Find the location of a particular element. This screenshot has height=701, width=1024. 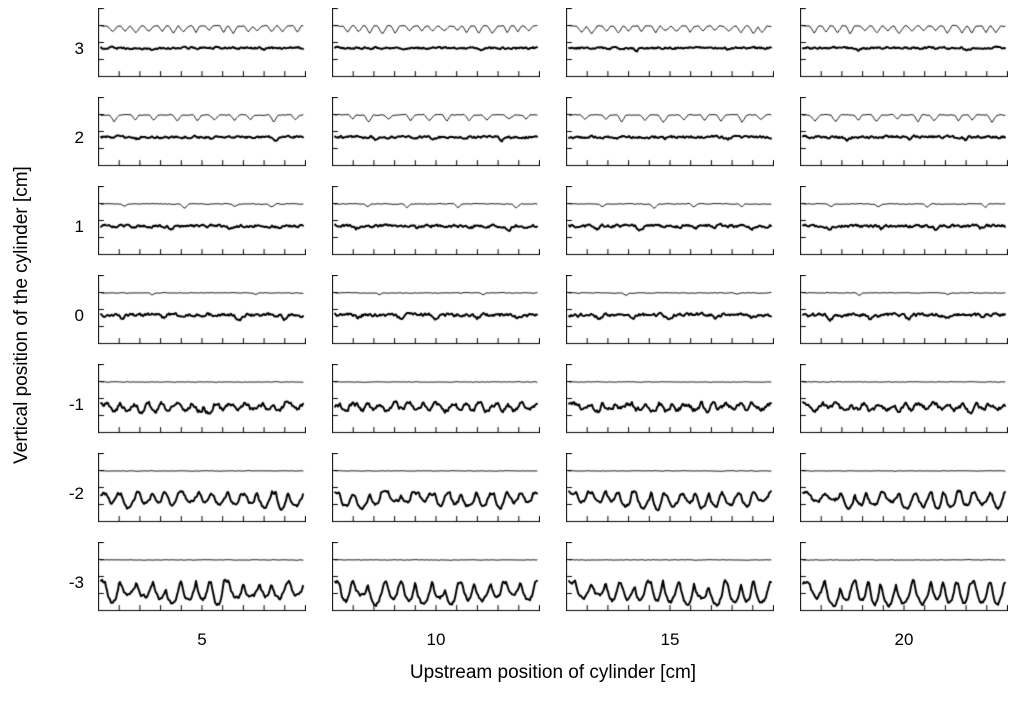

y-axis-title: Vertical position of the cylinder [cm] is located at coordinates (21, 315).